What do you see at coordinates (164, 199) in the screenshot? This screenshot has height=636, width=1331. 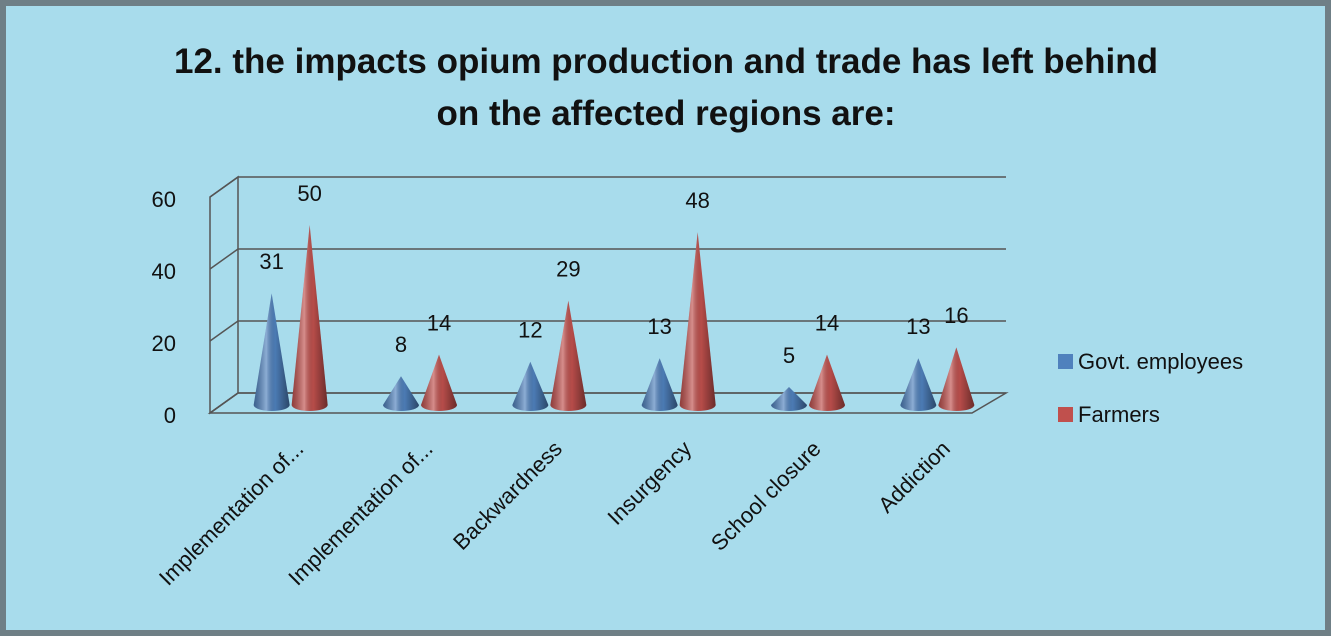 I see `y-tick-label: 60` at bounding box center [164, 199].